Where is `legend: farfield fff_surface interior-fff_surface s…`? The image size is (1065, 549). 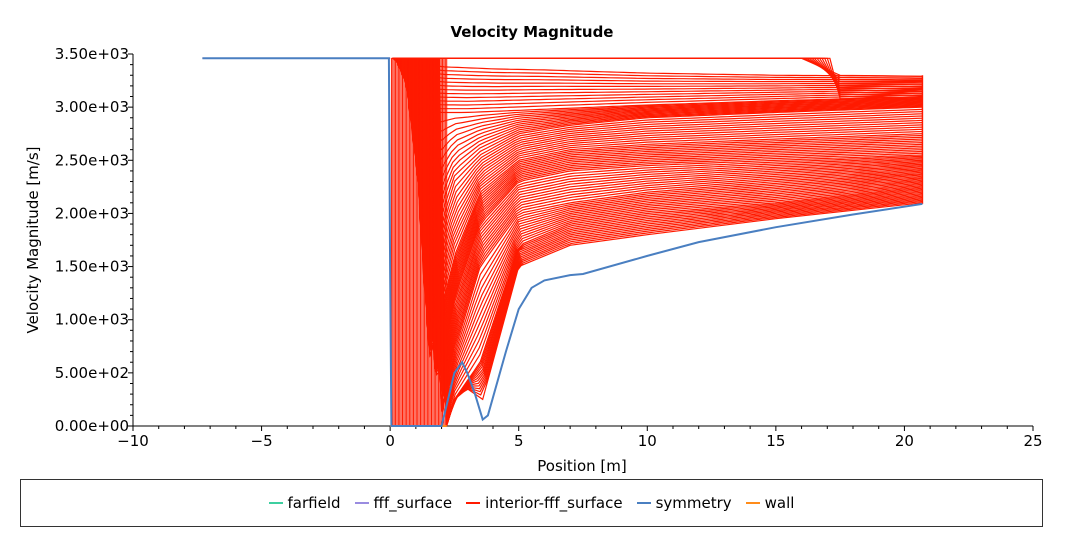
legend: farfield fff_surface interior-fff_surface s… is located at coordinates (531, 503).